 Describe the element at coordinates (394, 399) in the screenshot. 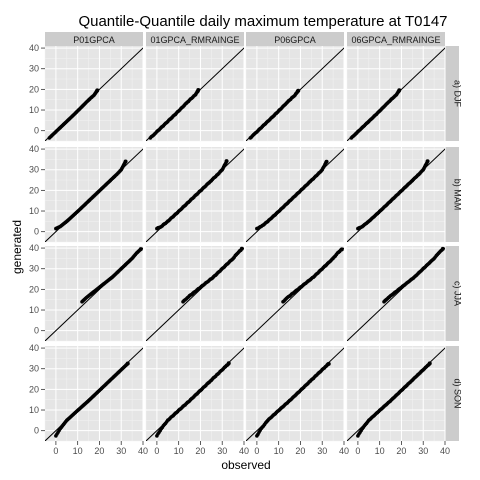

I see `qq-points-r3c3` at that location.